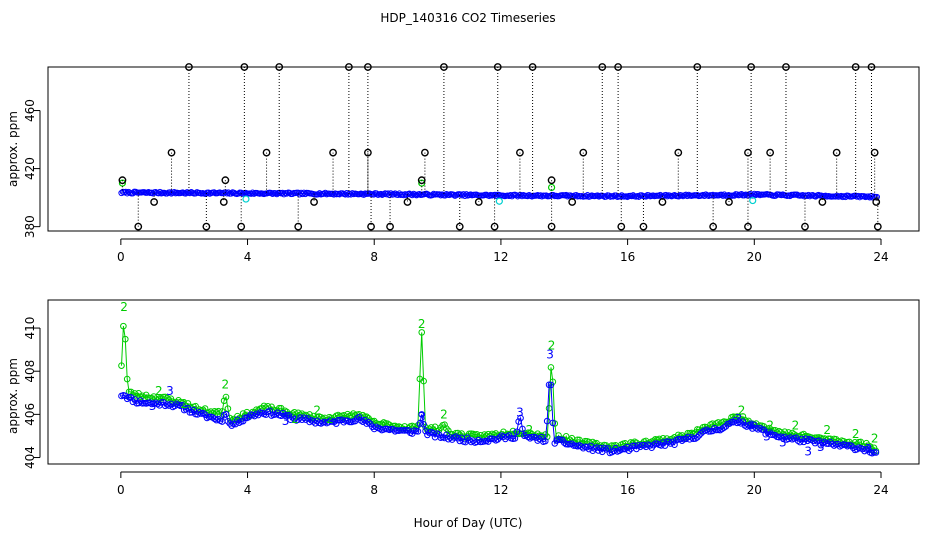 This screenshot has height=540, width=936. What do you see at coordinates (627, 490) in the screenshot?
I see `bottom-x-tick-label: 16` at bounding box center [627, 490].